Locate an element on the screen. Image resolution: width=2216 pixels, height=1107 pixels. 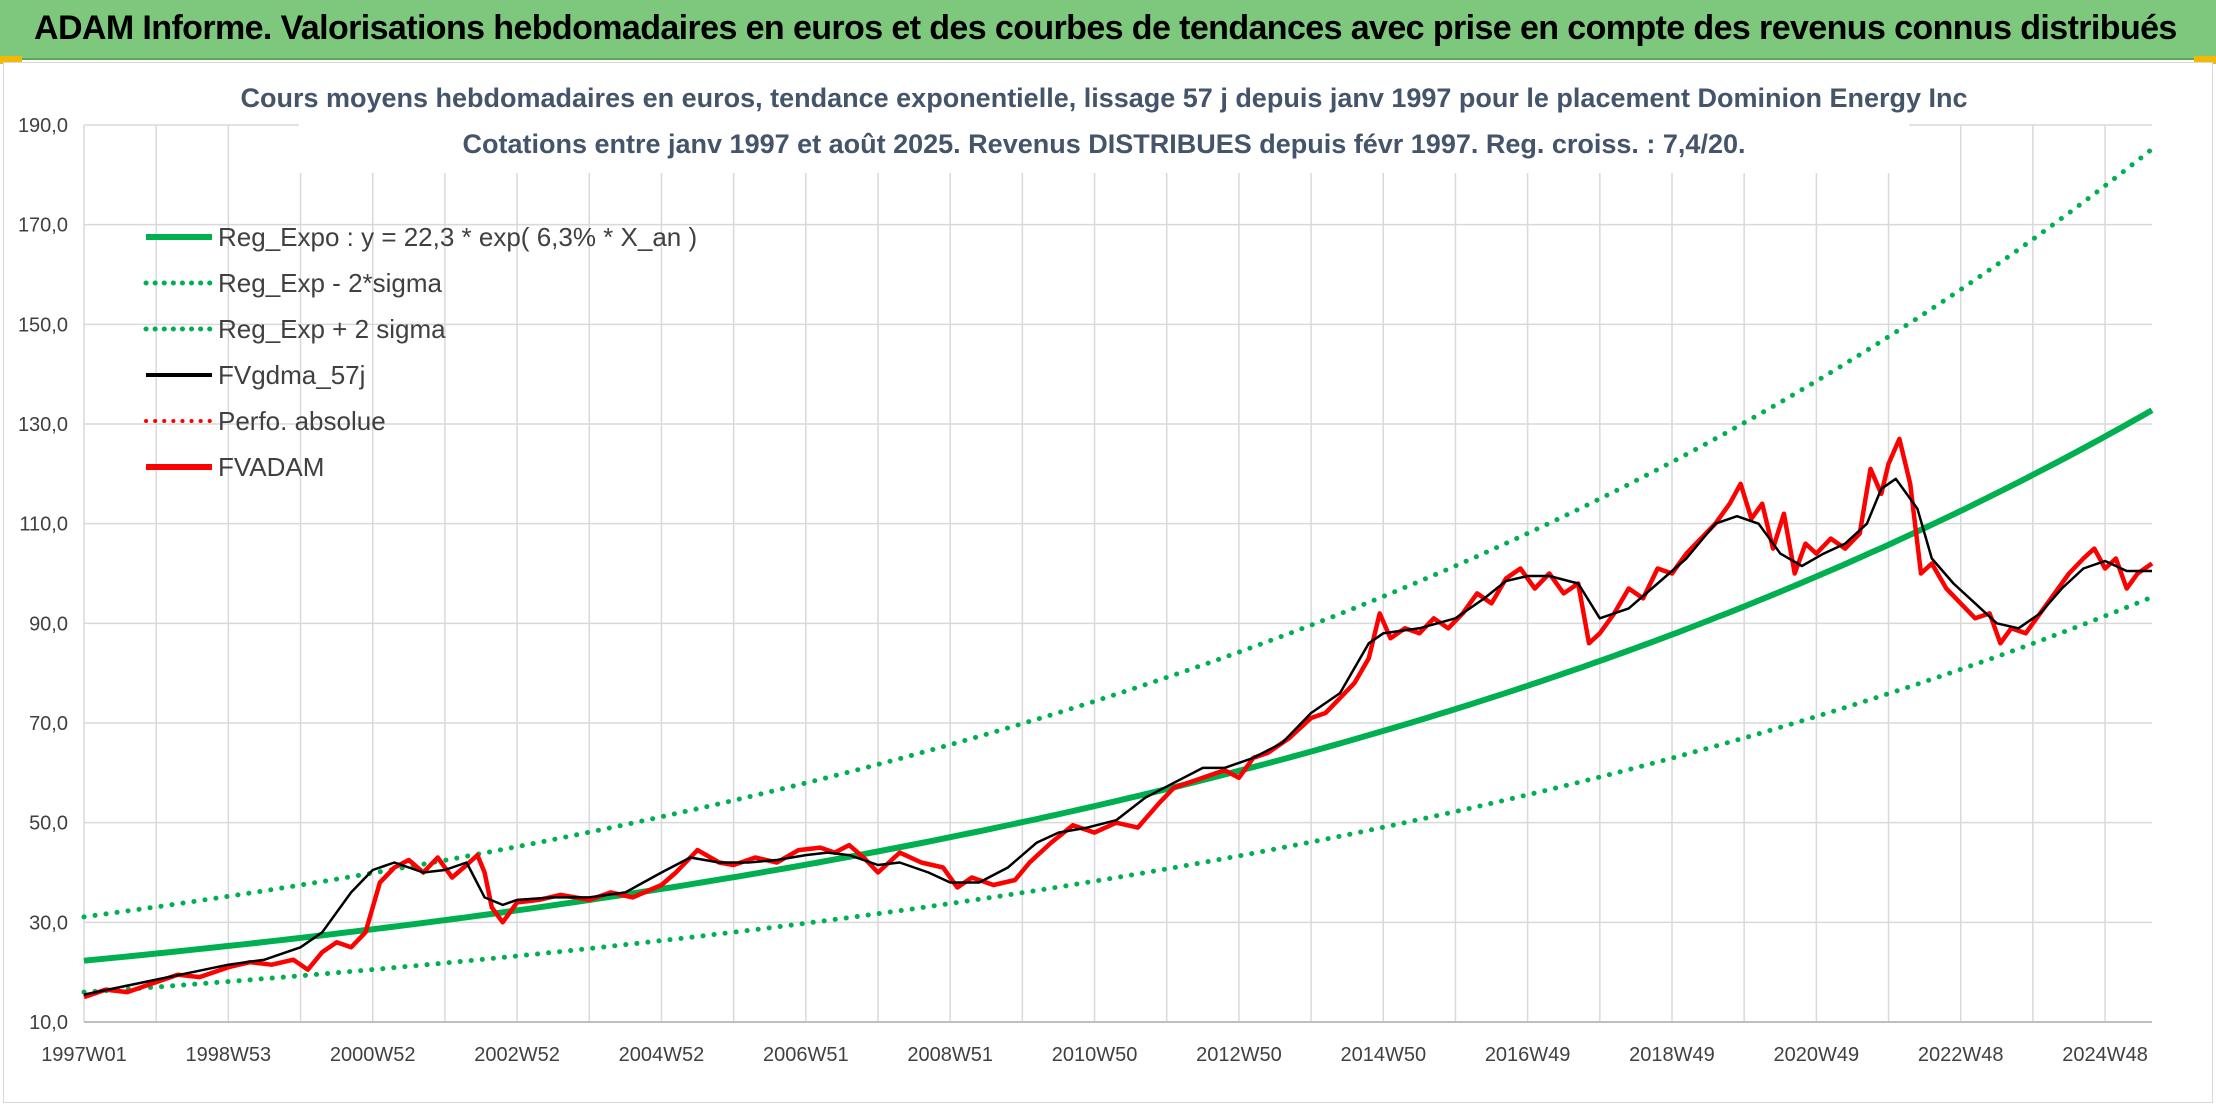
y-tick-label: 110,0 is located at coordinates (43, 525).